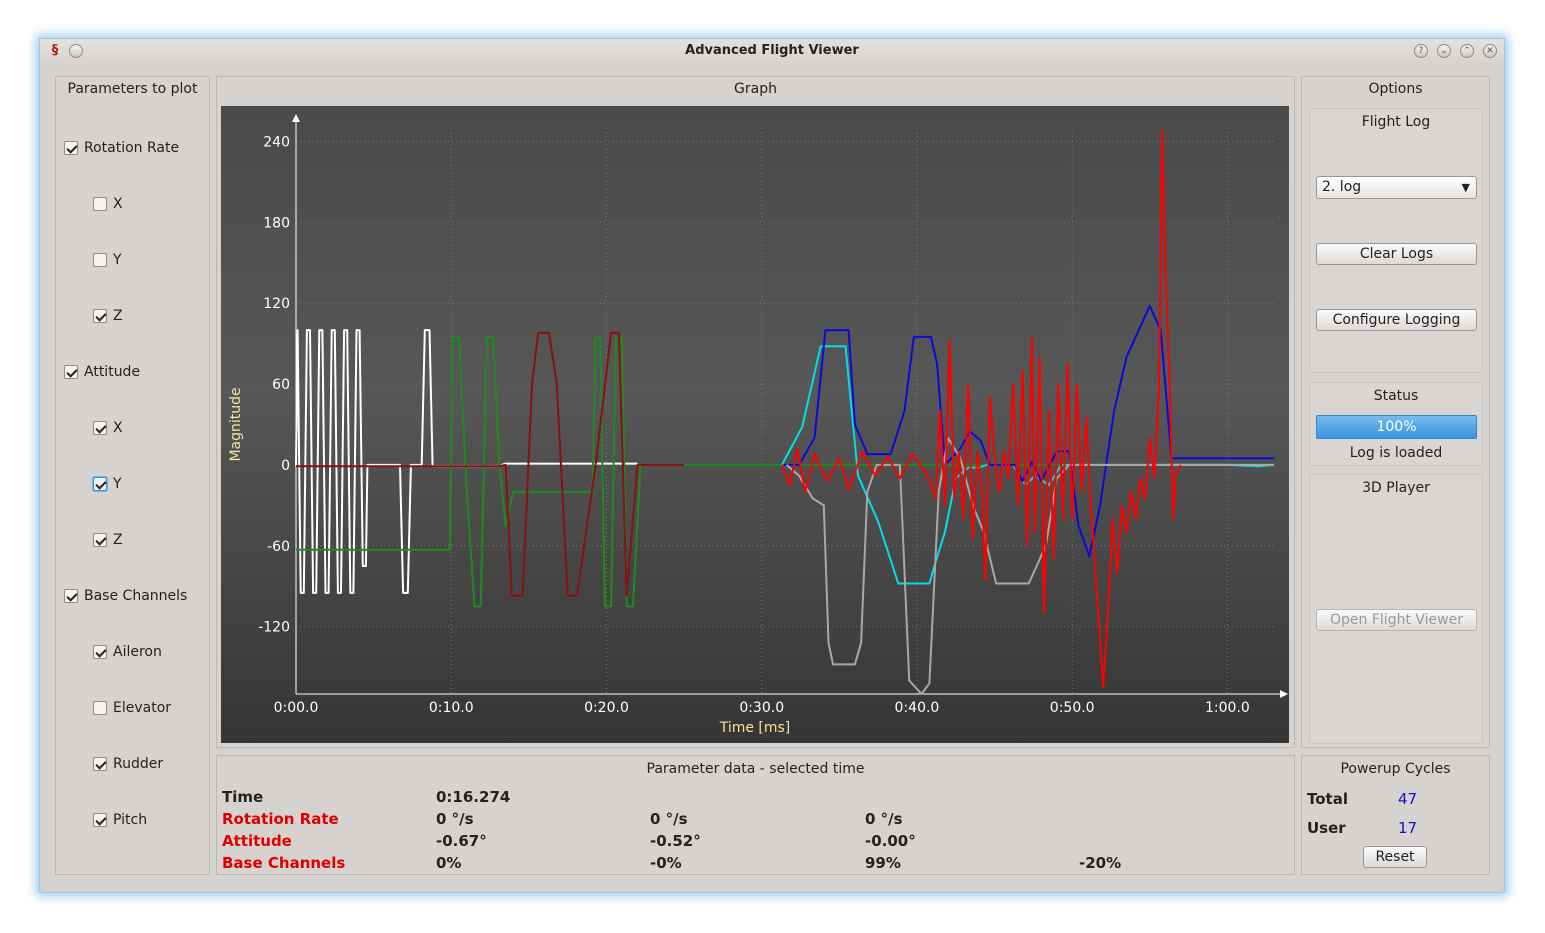  What do you see at coordinates (296, 118) in the screenshot?
I see `y-axis-arrow` at bounding box center [296, 118].